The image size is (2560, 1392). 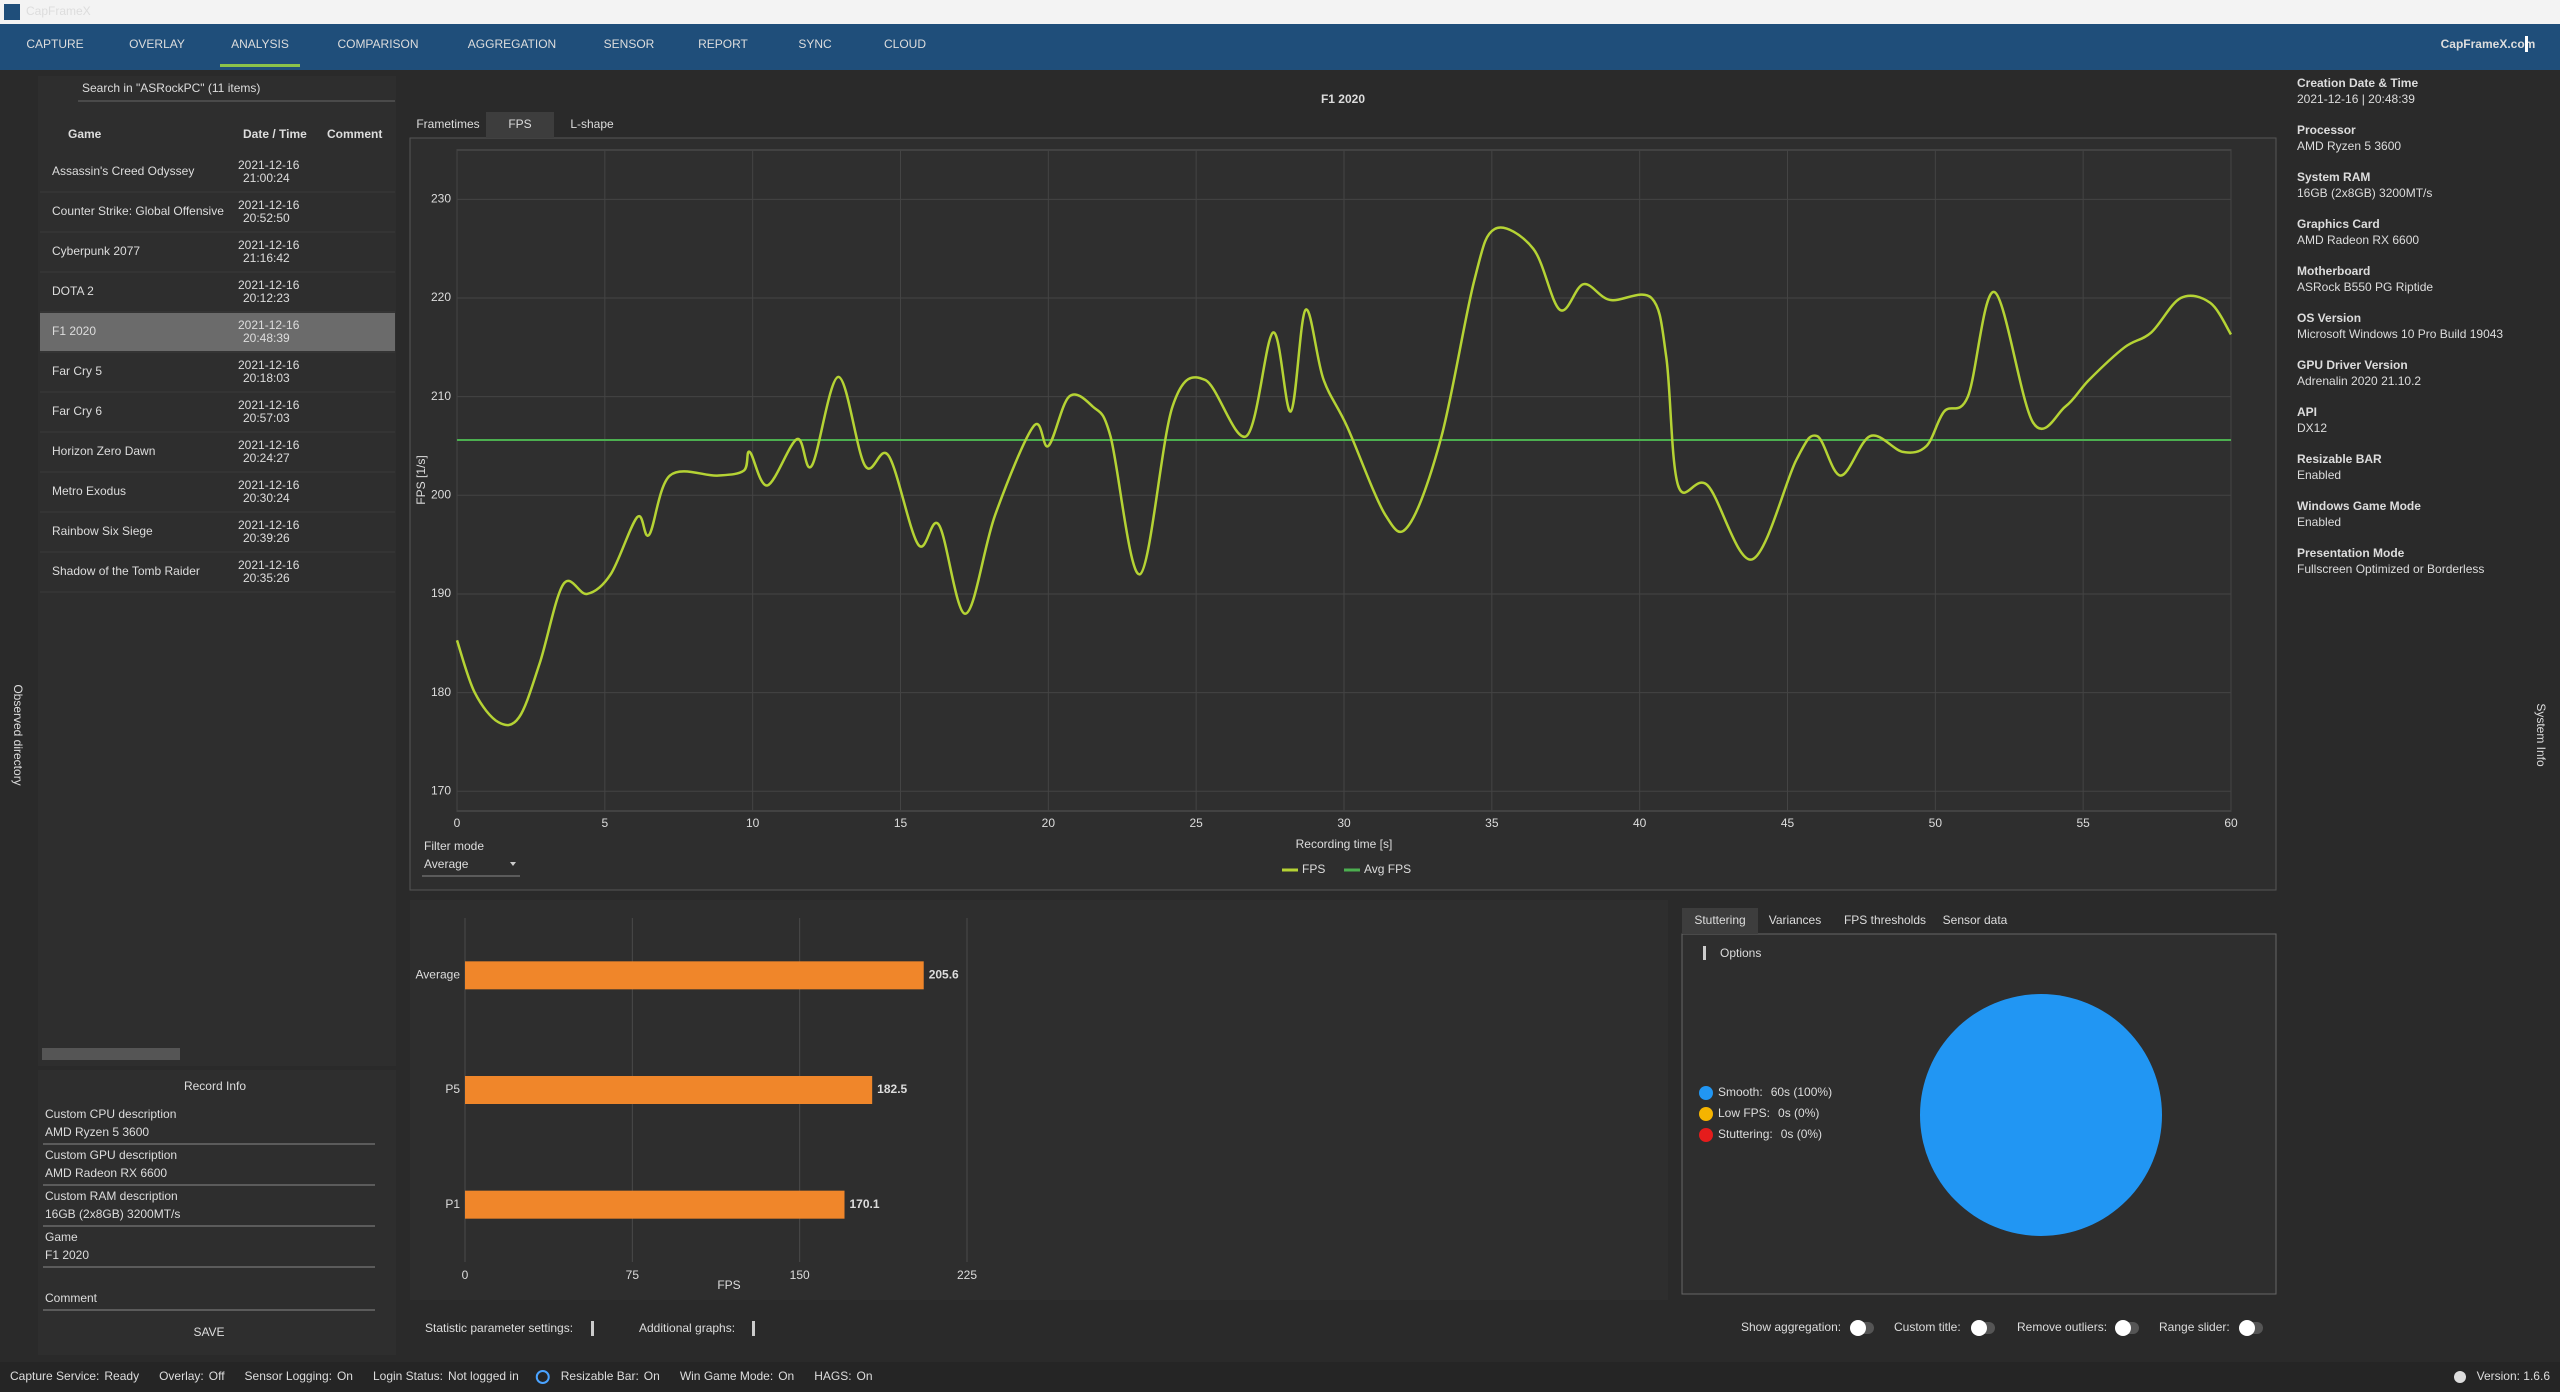 I want to click on graphs-menu, so click(x=753, y=1328).